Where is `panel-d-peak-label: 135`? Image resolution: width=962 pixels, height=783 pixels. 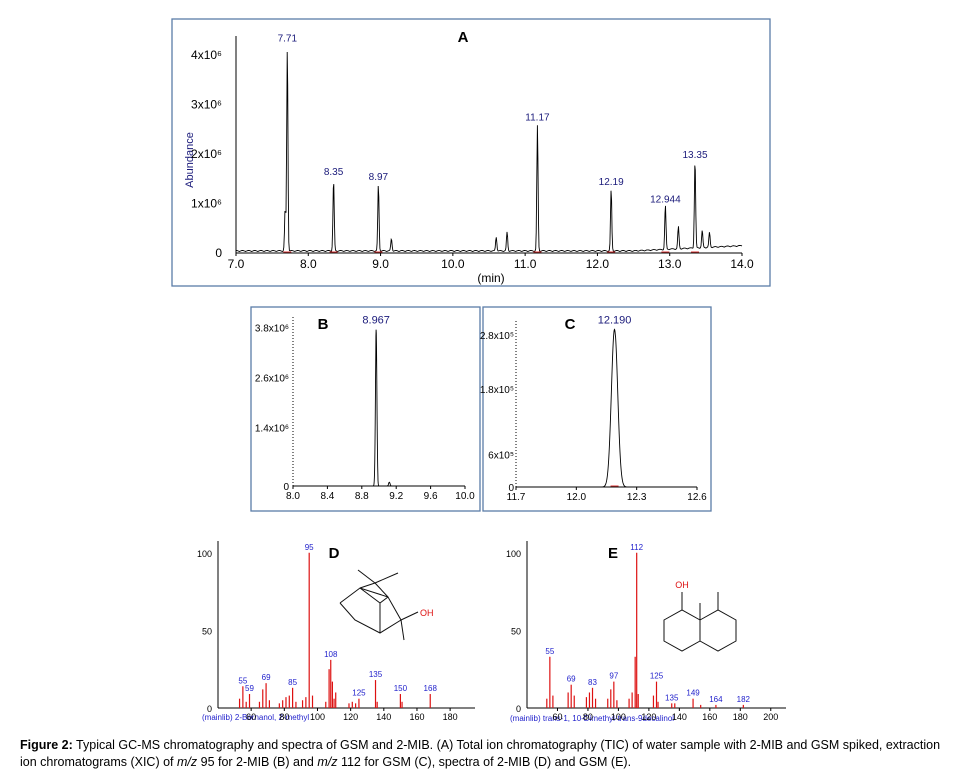 panel-d-peak-label: 135 is located at coordinates (376, 674).